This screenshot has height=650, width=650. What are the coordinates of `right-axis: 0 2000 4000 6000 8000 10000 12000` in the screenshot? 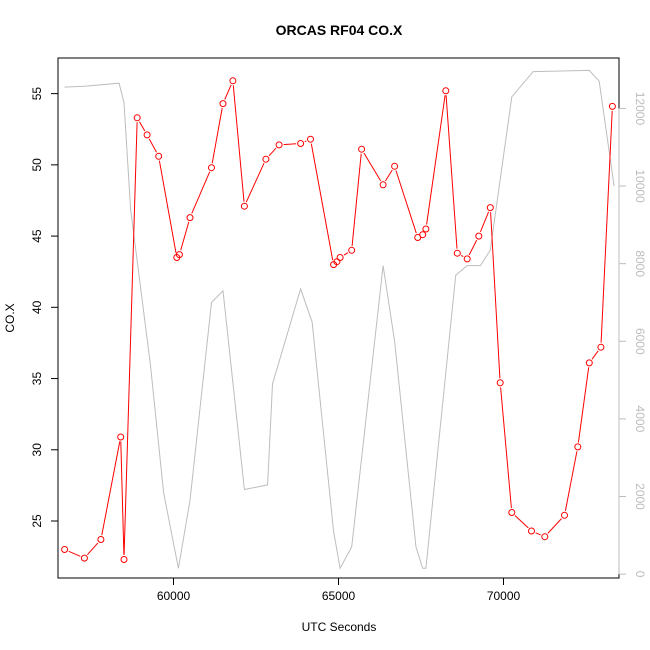 It's located at (632, 335).